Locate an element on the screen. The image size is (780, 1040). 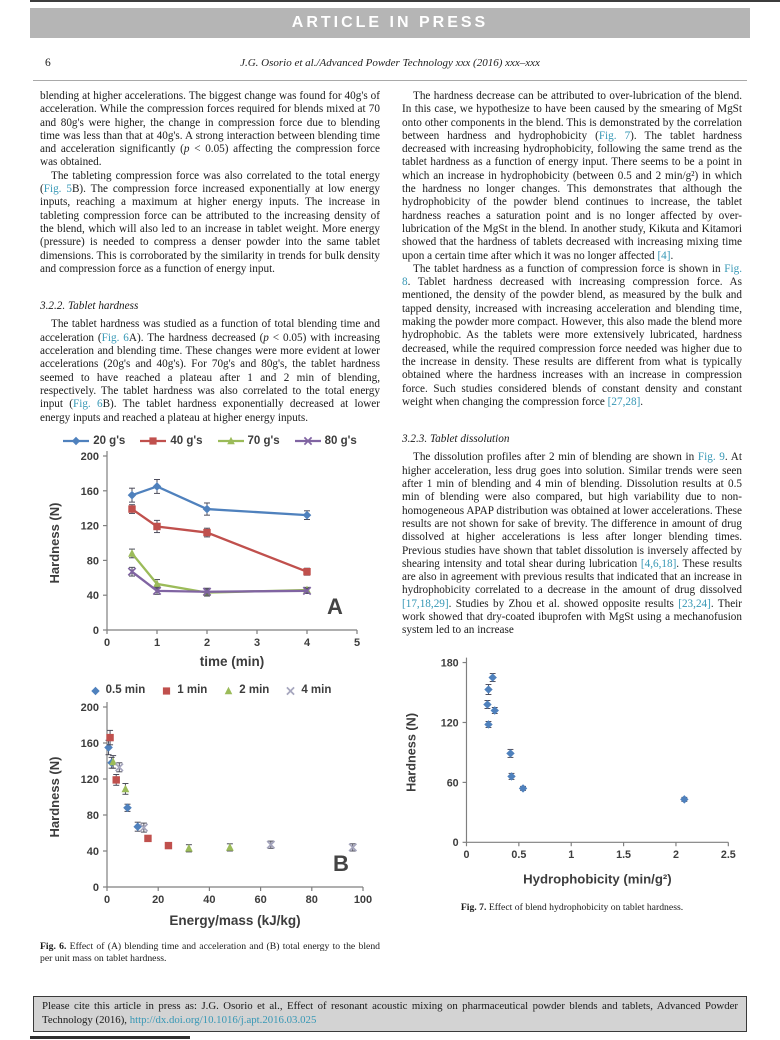
section-heading-322: 3.2.2. Tablet hardness is located at coordinates (89, 306).